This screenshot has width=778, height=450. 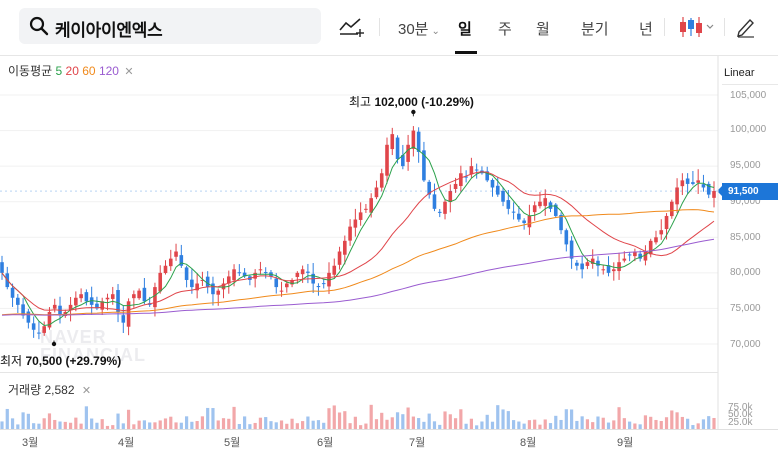 I want to click on low-marker-dot, so click(x=54, y=344).